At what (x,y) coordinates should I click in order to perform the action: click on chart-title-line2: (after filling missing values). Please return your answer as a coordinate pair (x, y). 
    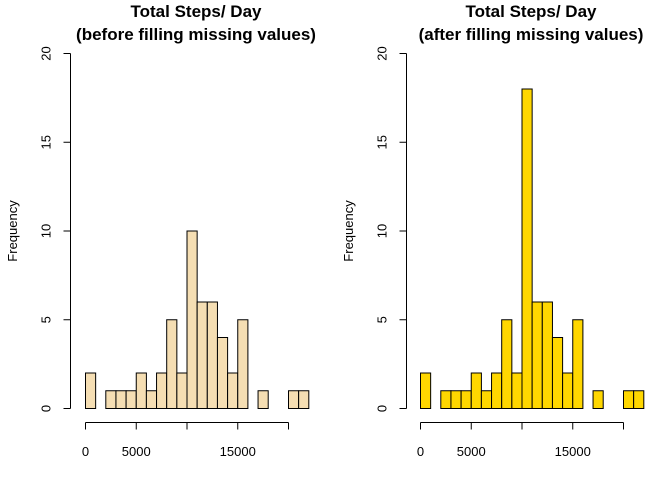
    Looking at the image, I should click on (531, 34).